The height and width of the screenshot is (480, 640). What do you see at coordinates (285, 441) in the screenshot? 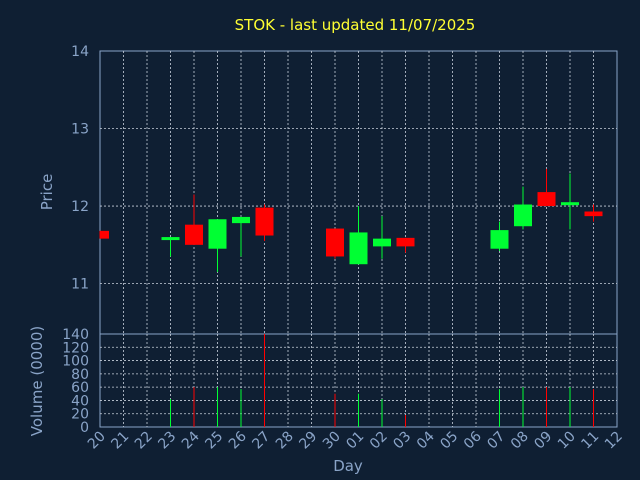
I see `x-tick-label: 28` at bounding box center [285, 441].